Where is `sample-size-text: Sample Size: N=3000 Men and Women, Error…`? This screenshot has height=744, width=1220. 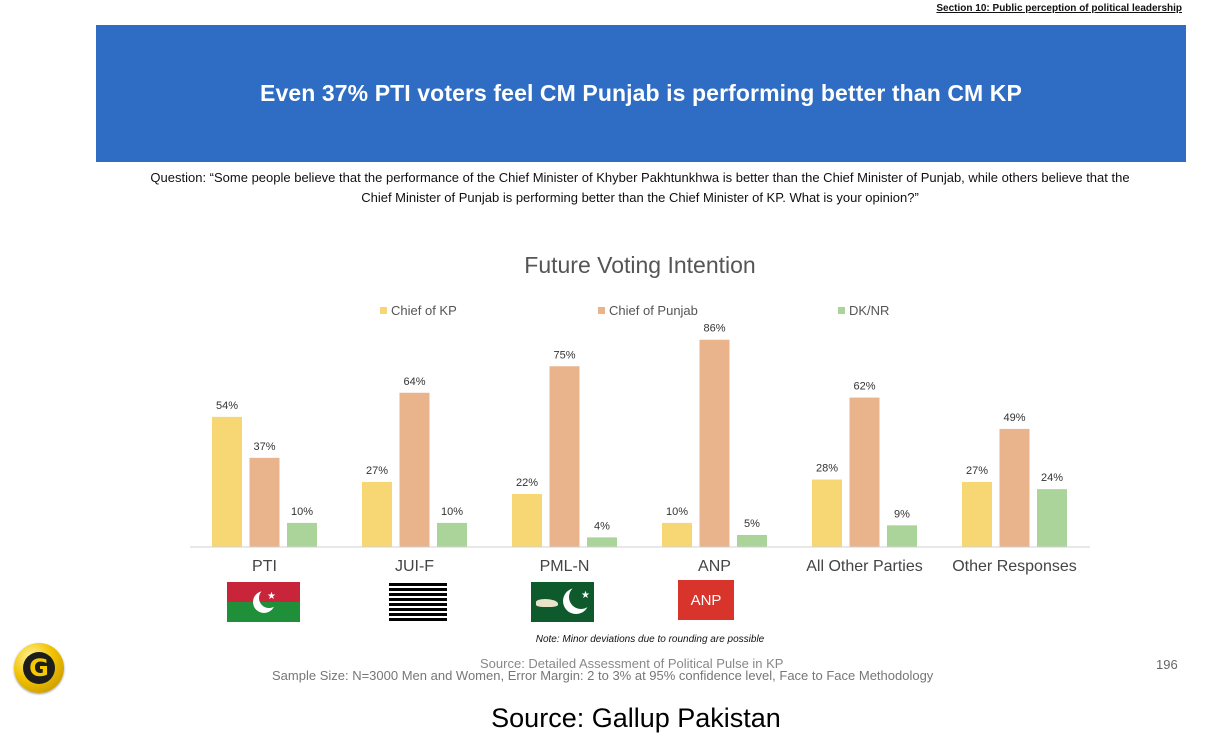
sample-size-text: Sample Size: N=3000 Men and Women, Error… is located at coordinates (603, 675).